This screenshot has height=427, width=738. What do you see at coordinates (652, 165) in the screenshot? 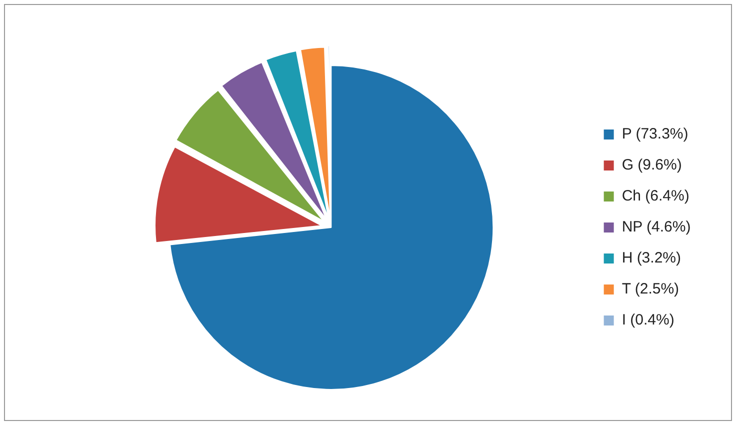
I see `legend-label: G (9.6%)` at bounding box center [652, 165].